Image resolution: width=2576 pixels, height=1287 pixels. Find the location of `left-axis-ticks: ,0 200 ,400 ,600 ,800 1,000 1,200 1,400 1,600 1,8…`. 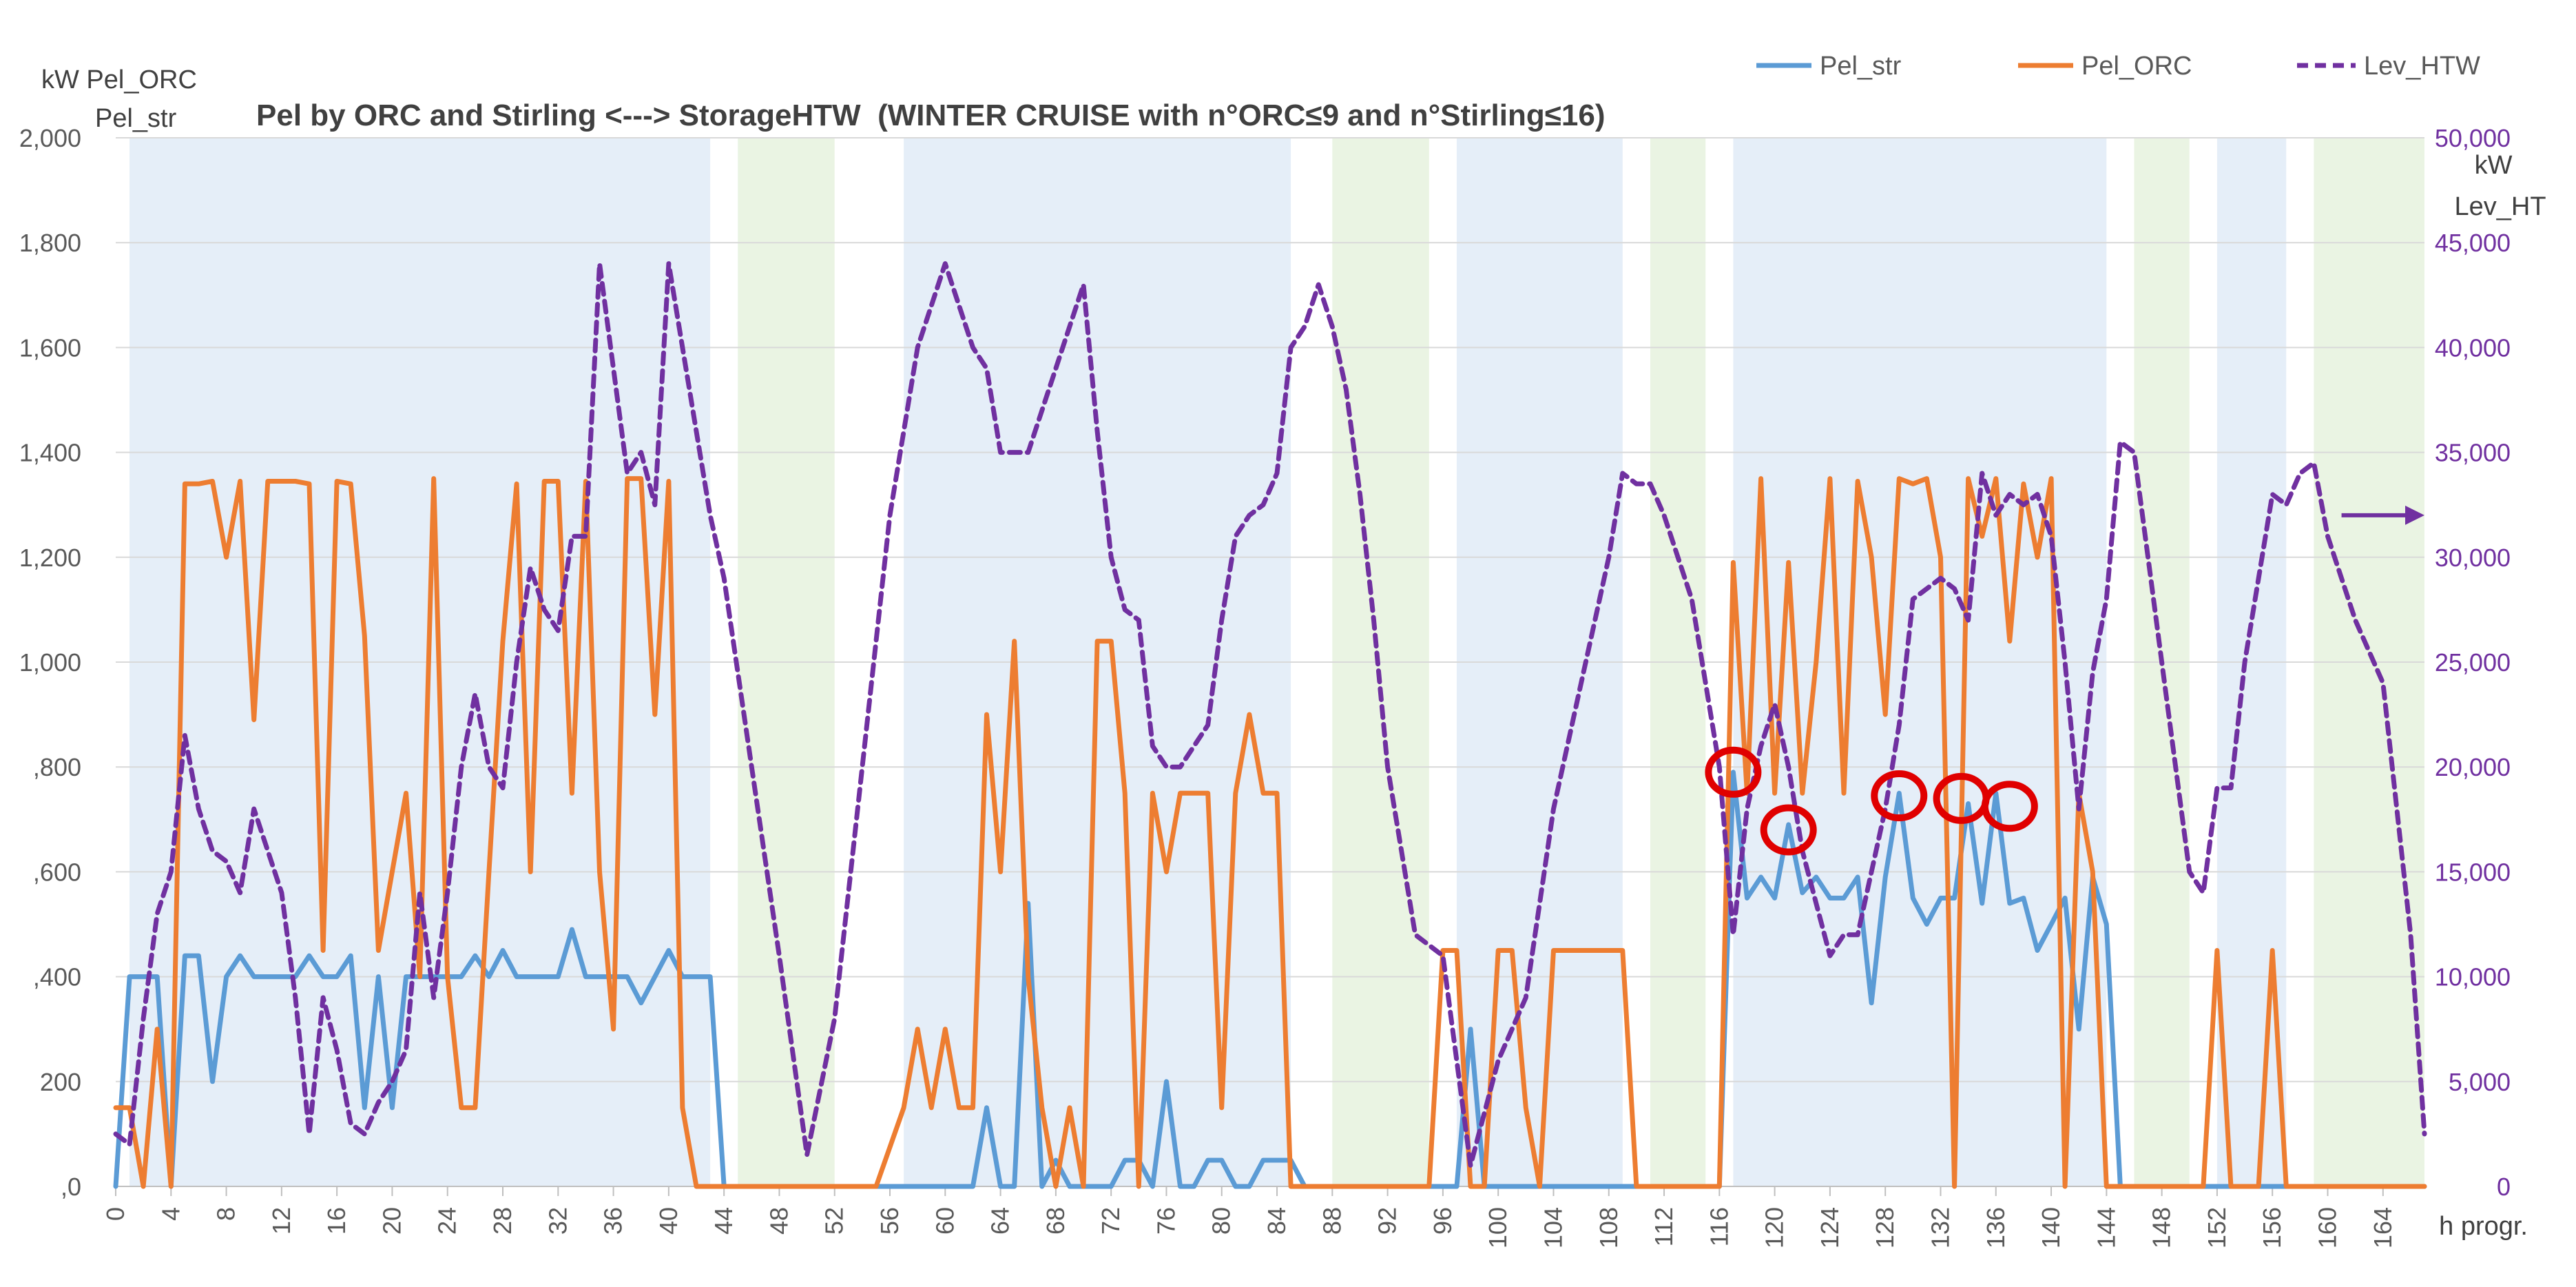

left-axis-ticks: ,0 200 ,400 ,600 ,800 1,000 1,200 1,400 1,600 1,8… is located at coordinates (50, 662).